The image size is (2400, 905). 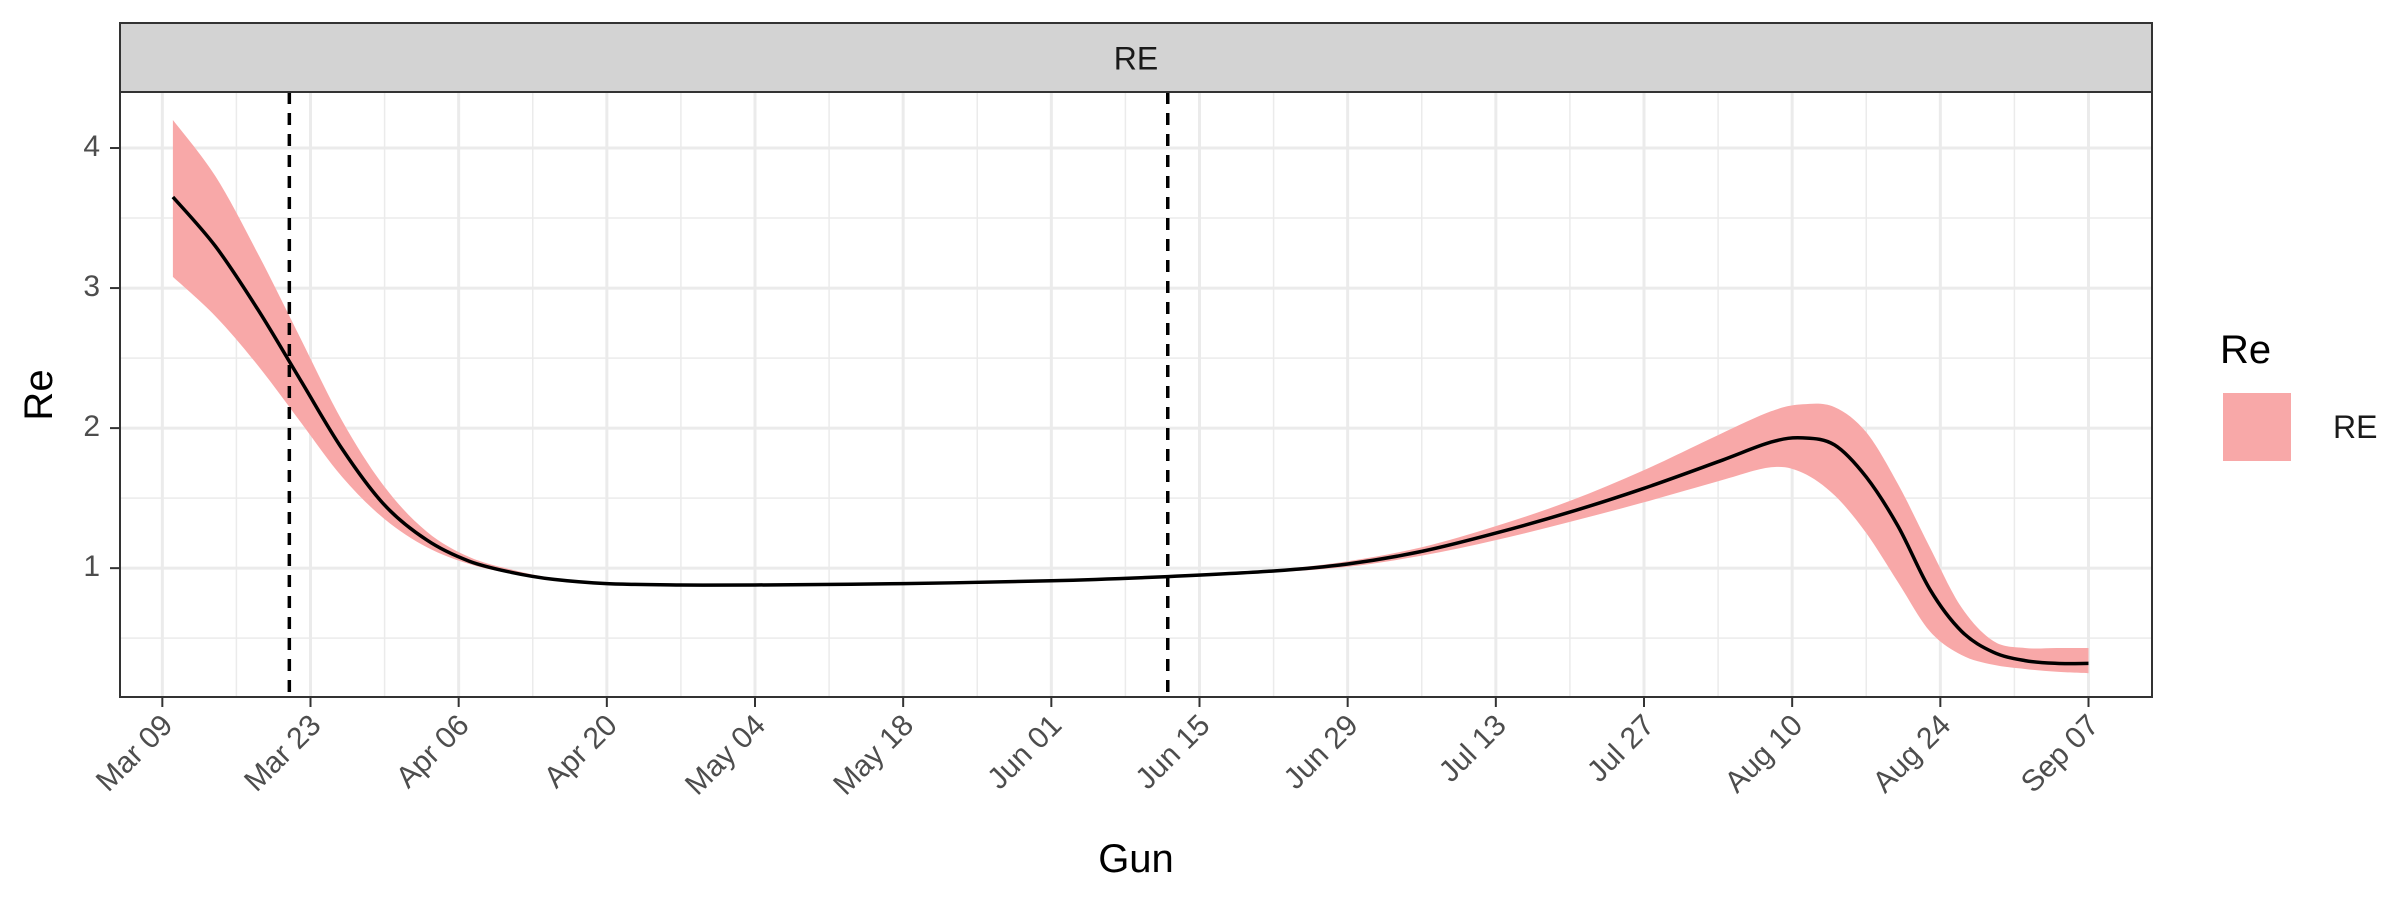 I want to click on x-tick-label: Aug 10, so click(x=1764, y=754).